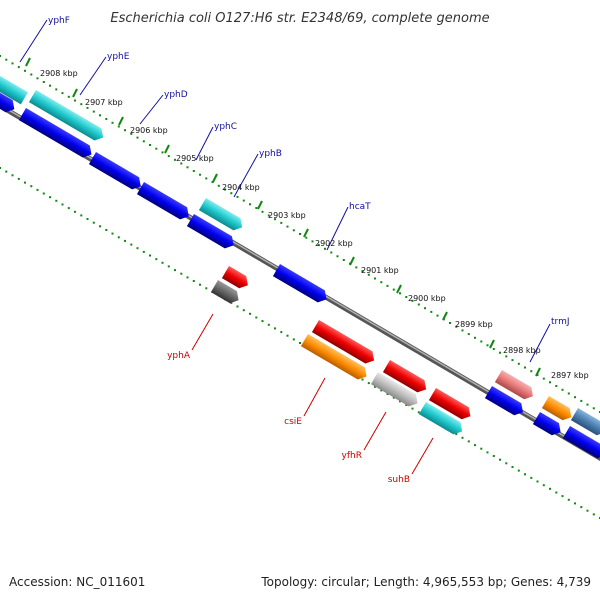 This screenshot has height=600, width=600. What do you see at coordinates (352, 456) in the screenshot?
I see `gene-label-yfhR: yfhR` at bounding box center [352, 456].